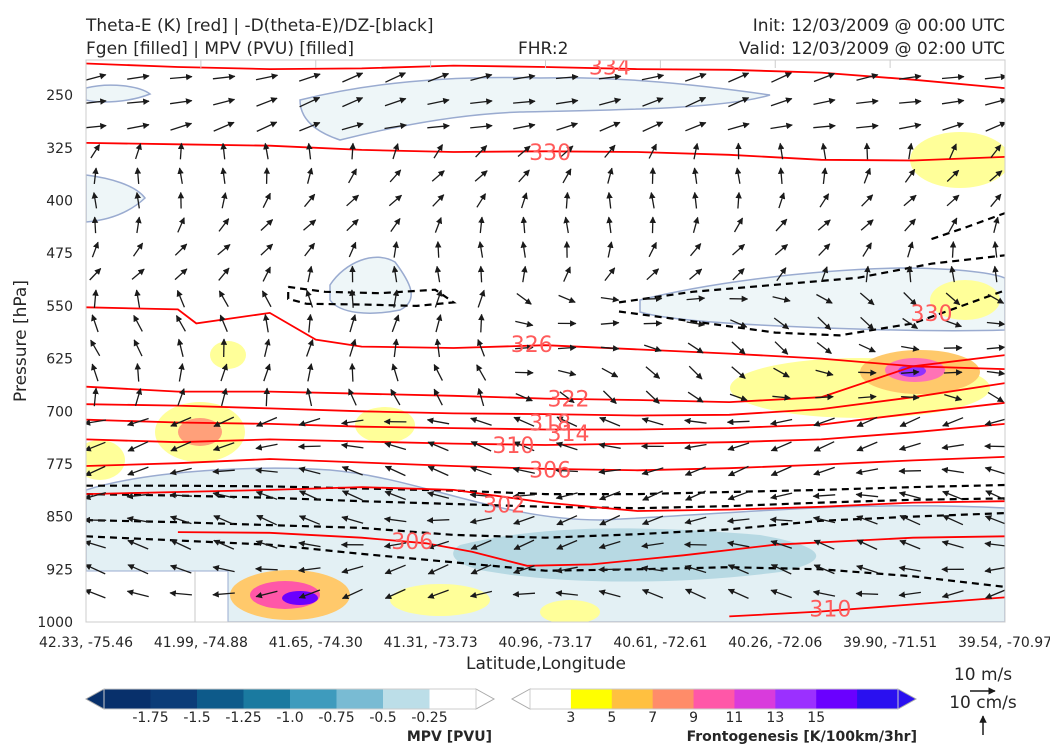 This screenshot has width=1050, height=750. Describe the element at coordinates (59, 149) in the screenshot. I see `y-tick-label: 325` at that location.